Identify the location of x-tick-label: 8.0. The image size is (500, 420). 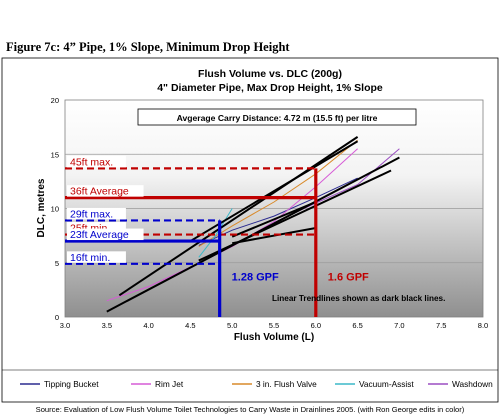
(483, 325).